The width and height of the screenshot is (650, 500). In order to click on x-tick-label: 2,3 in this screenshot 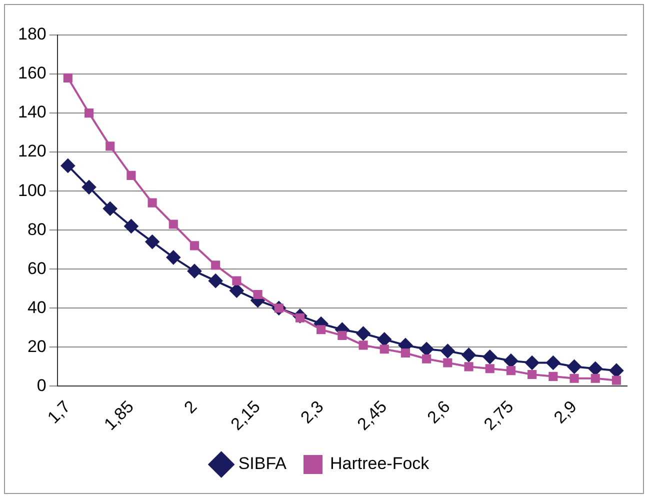, I will do `click(312, 412)`.